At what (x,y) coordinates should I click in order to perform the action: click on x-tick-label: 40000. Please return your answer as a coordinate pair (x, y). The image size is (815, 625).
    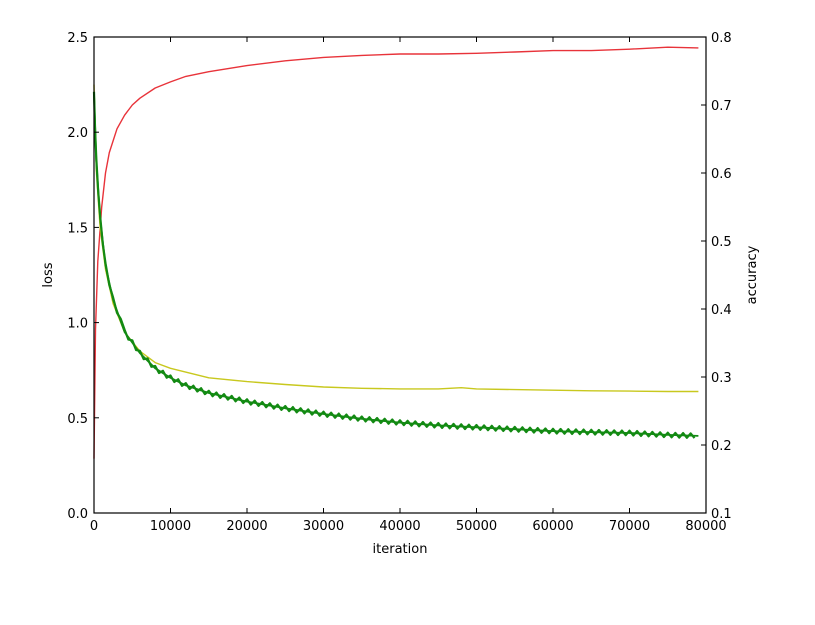
    Looking at the image, I should click on (399, 526).